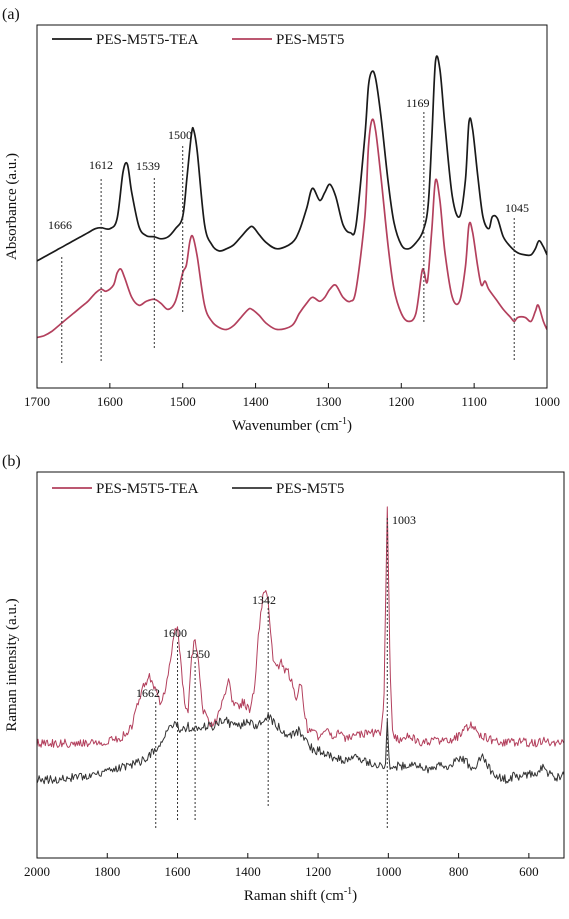 The image size is (569, 919). Describe the element at coordinates (180, 135) in the screenshot. I see `annotation-label-1500: 1500` at that location.